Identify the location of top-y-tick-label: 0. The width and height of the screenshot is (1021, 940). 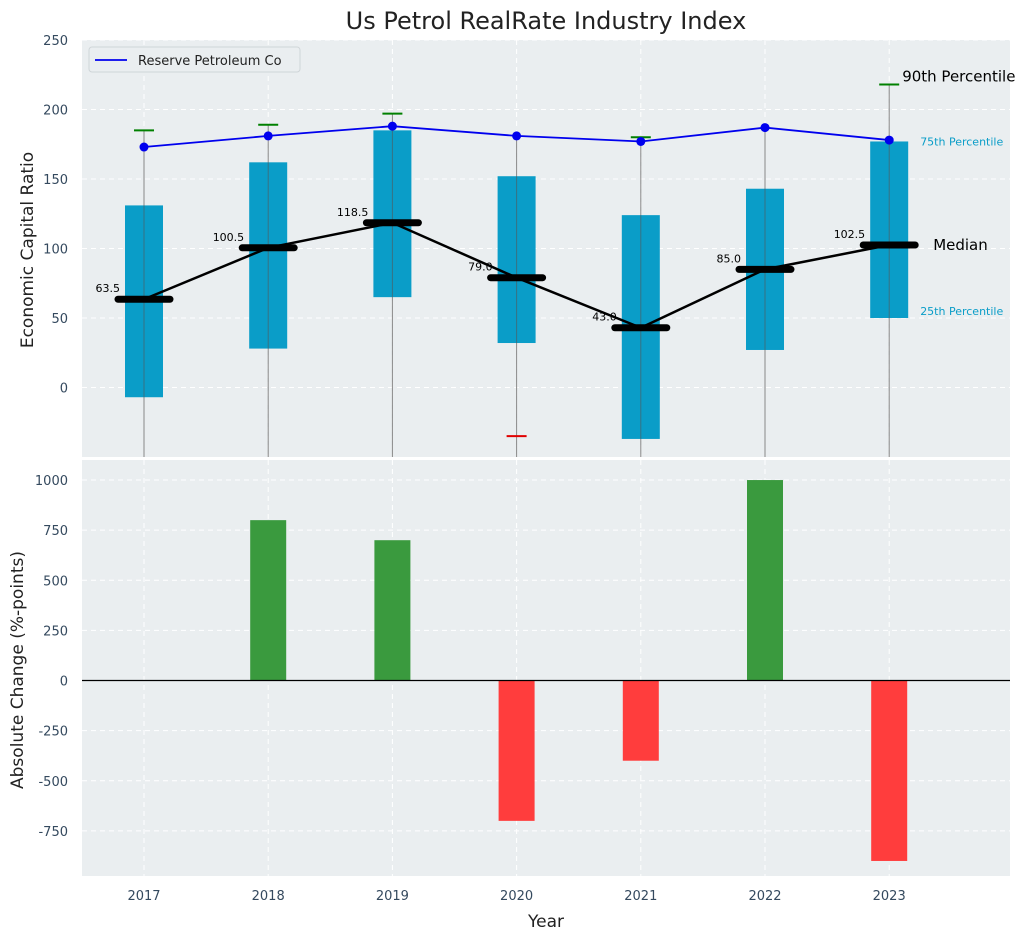
(64, 389).